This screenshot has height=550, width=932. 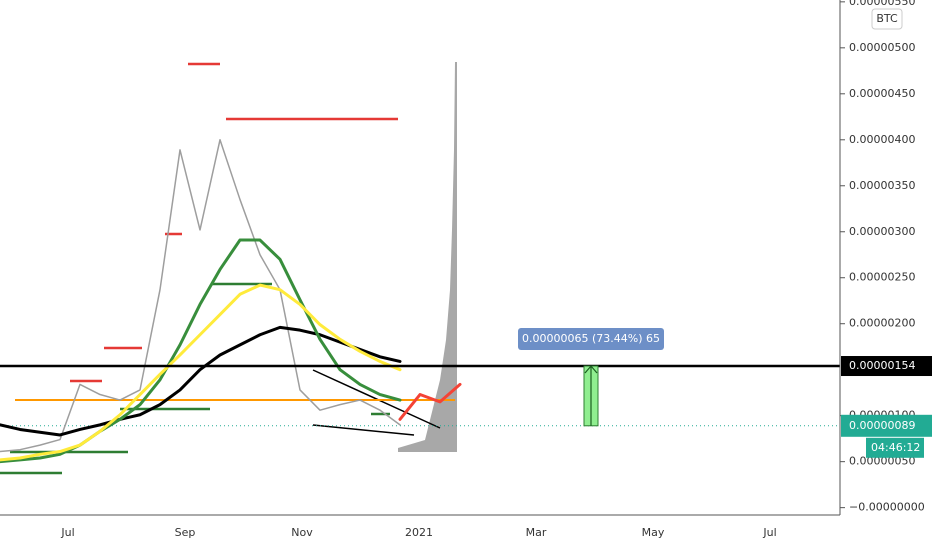 What do you see at coordinates (882, 4) in the screenshot?
I see `y-tick-label: 0.00000550` at bounding box center [882, 4].